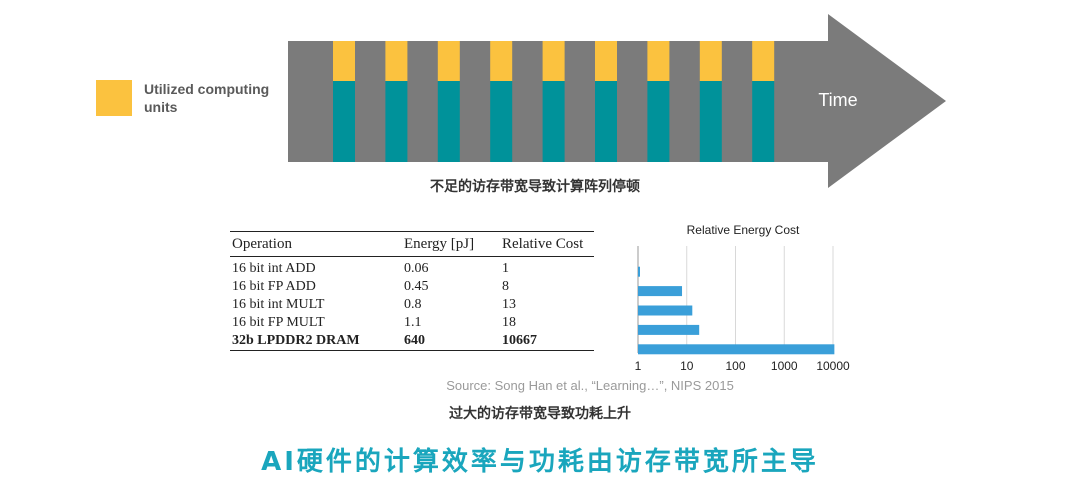 Image resolution: width=1080 pixels, height=503 pixels. Describe the element at coordinates (416, 268) in the screenshot. I see `cell-energy: 0.06` at that location.